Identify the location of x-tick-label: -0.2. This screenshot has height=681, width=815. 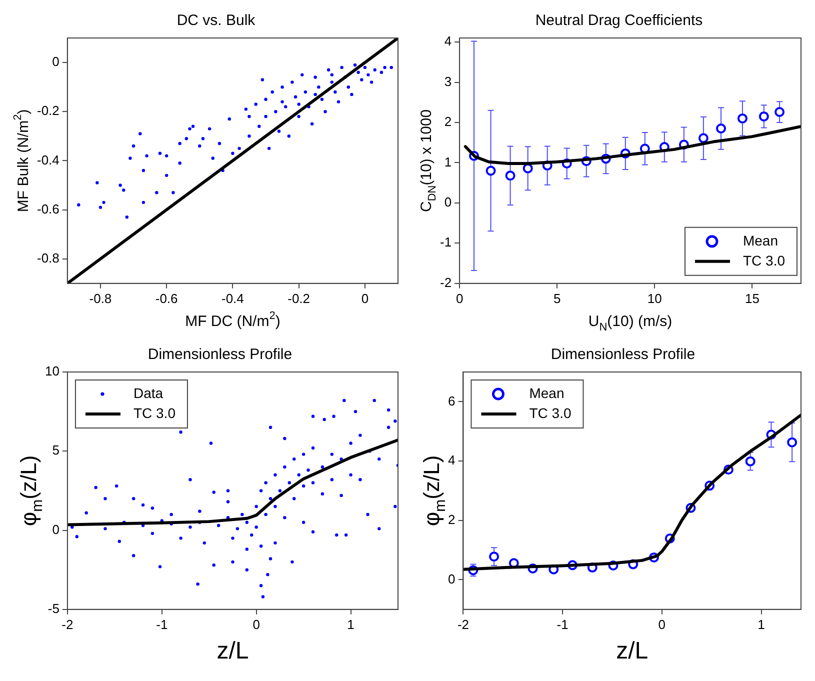
(299, 298).